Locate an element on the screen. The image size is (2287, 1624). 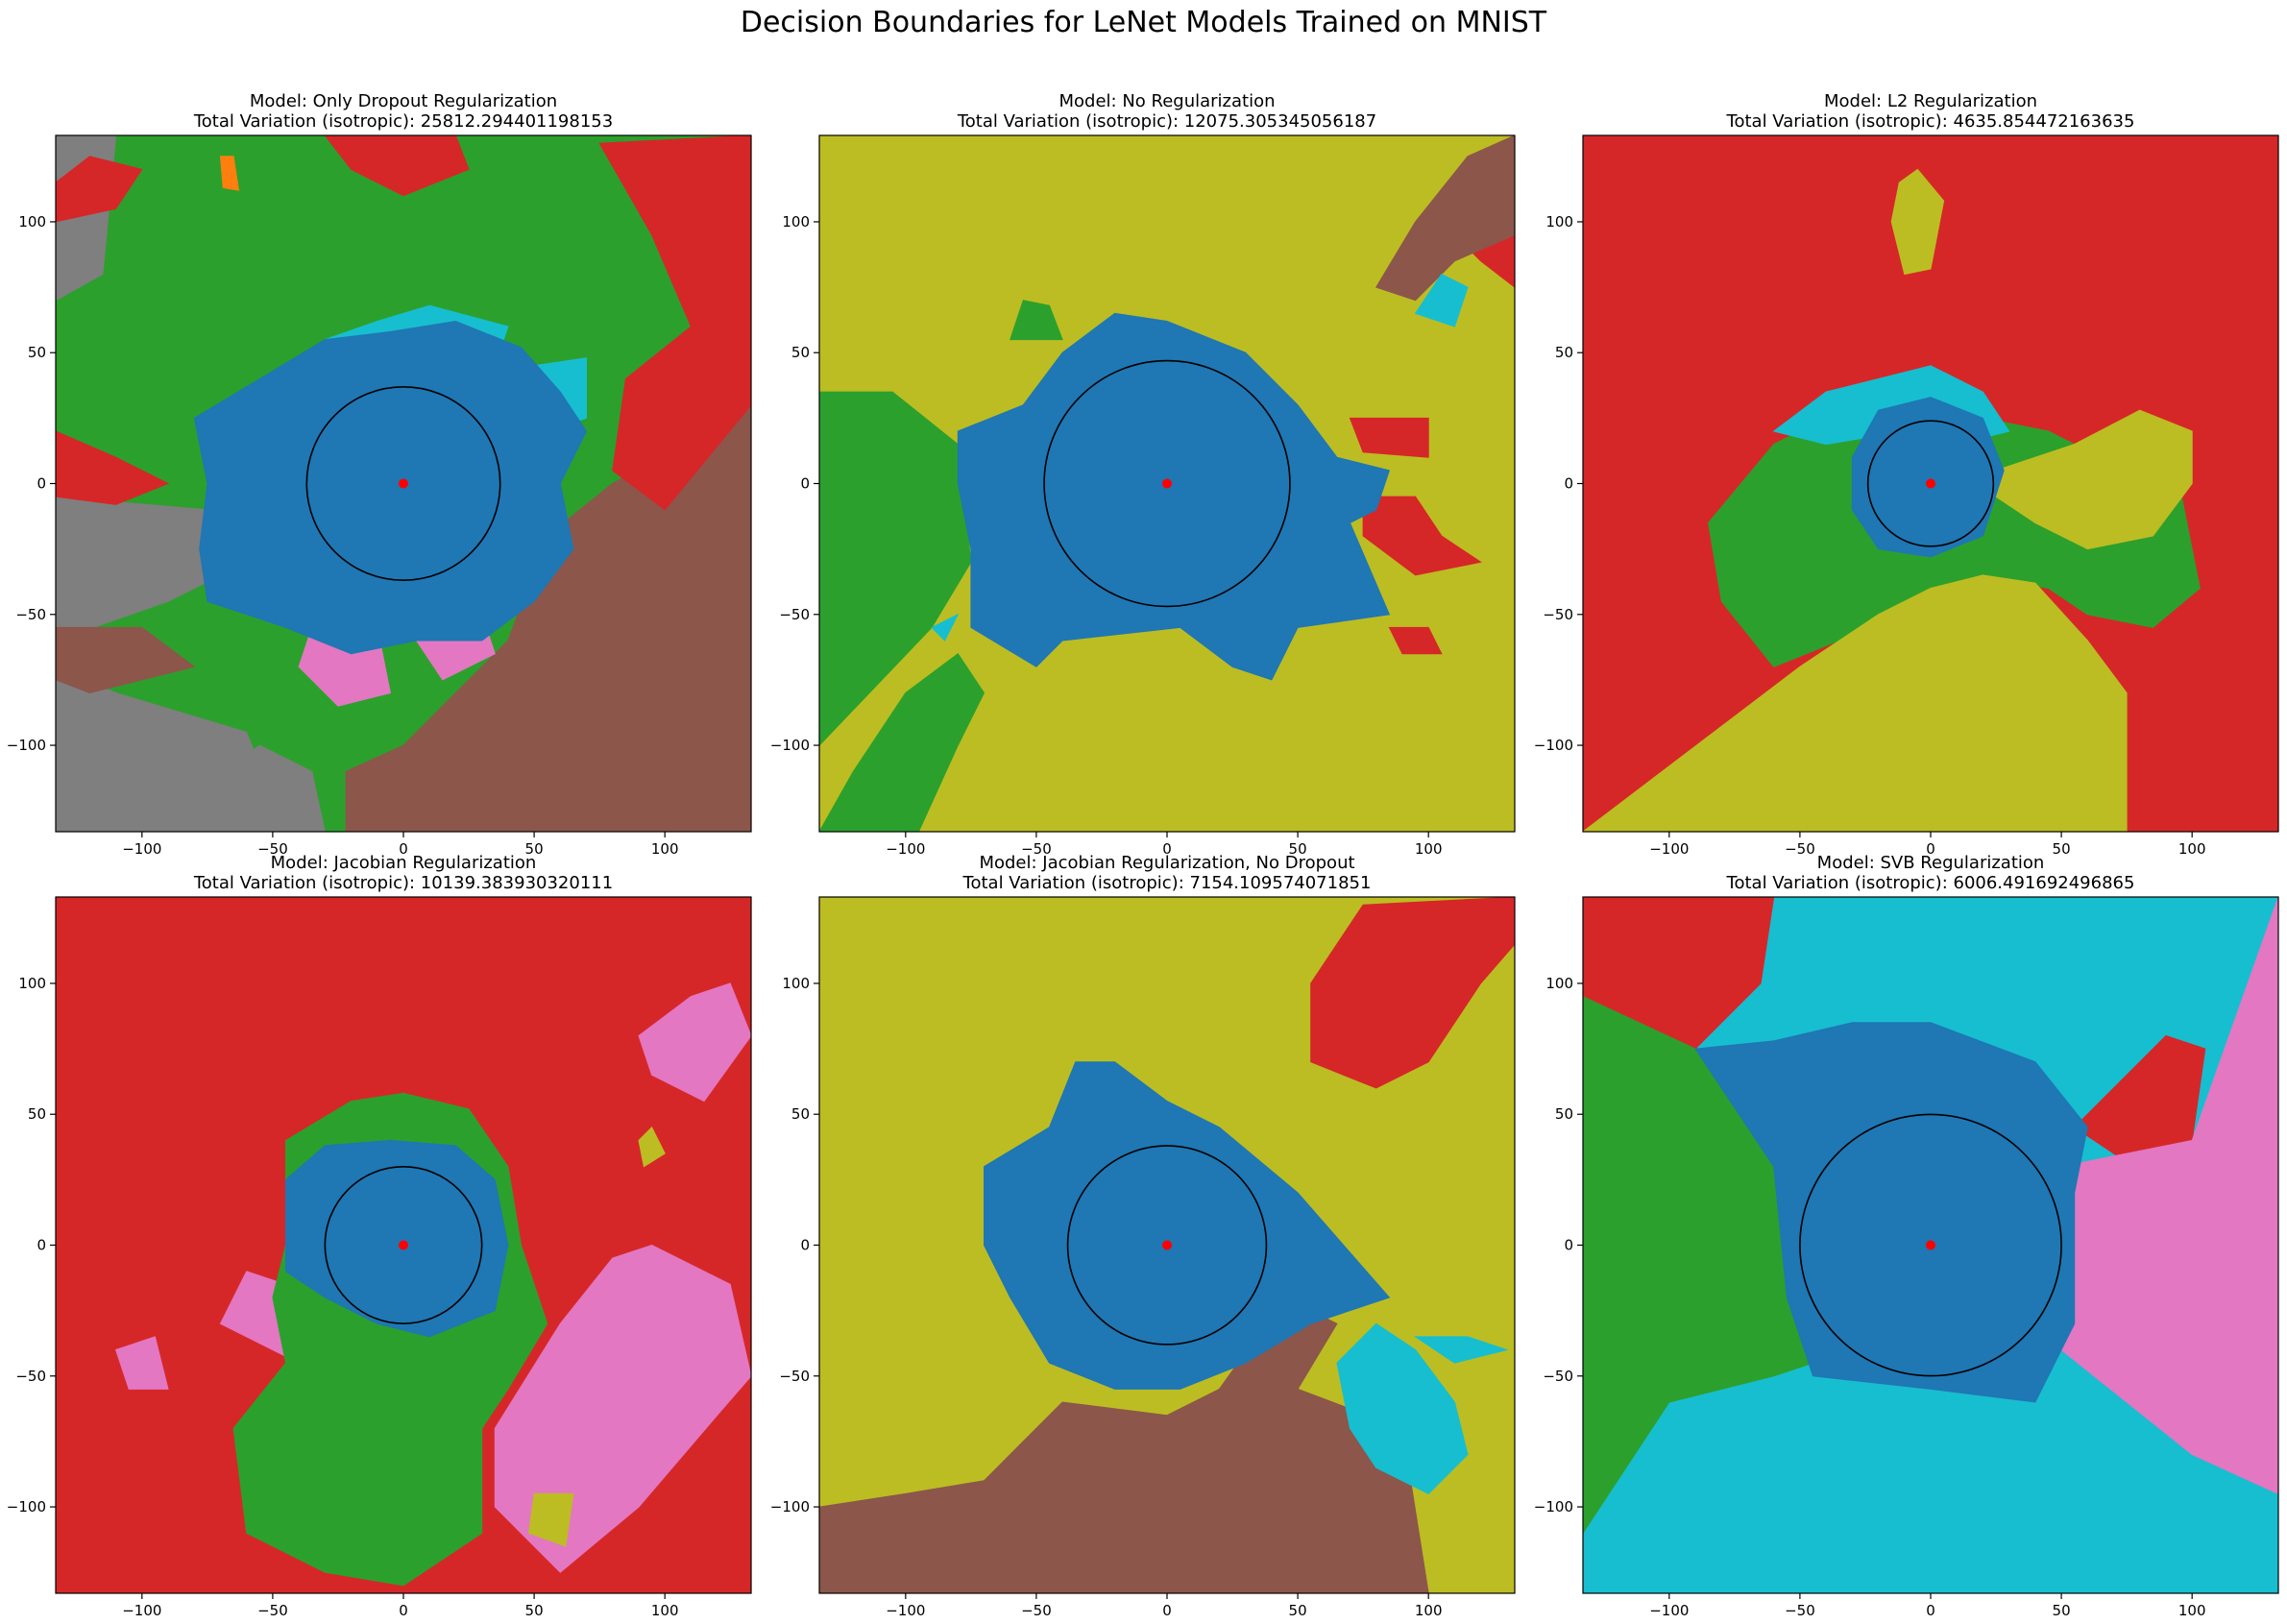
panel-4-xtick-label-2: −50 is located at coordinates (272, 1610).